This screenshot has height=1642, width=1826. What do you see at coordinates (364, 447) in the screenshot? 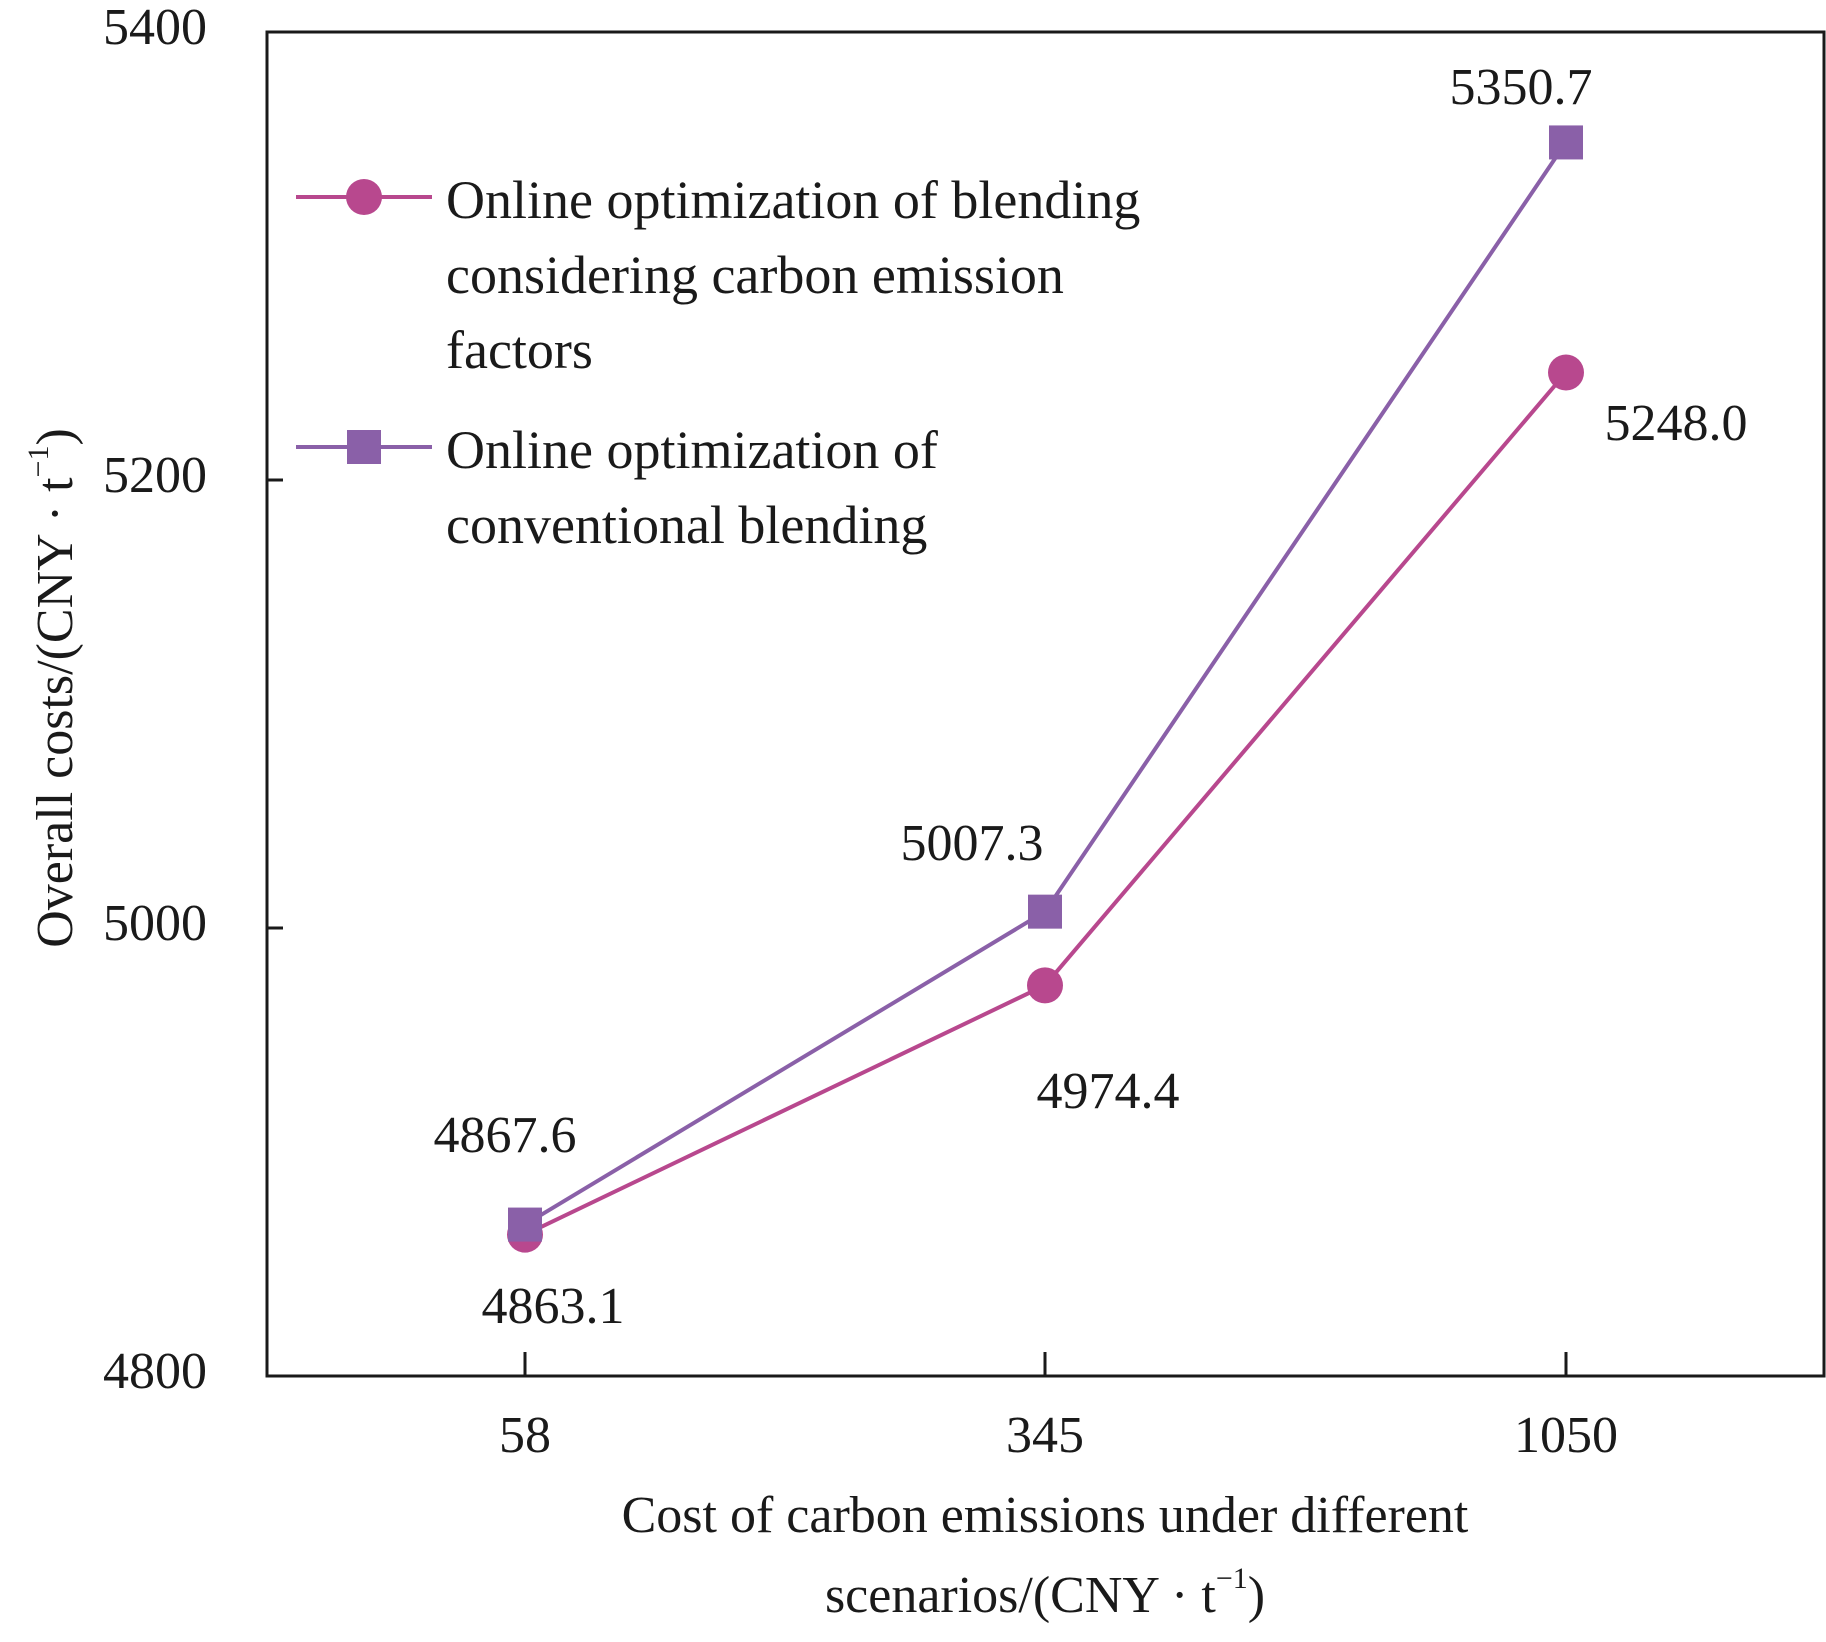
I see `legend-marker-conventional-blending` at bounding box center [364, 447].